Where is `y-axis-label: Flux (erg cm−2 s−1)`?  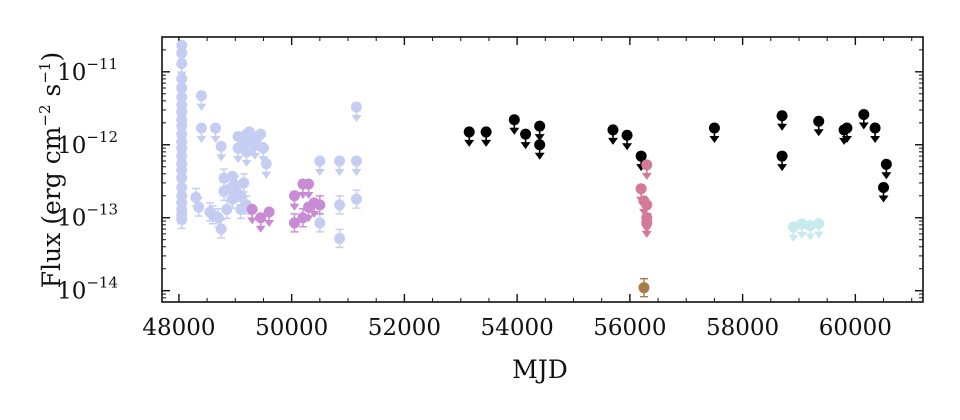 y-axis-label: Flux (erg cm−2 s−1) is located at coordinates (51, 170).